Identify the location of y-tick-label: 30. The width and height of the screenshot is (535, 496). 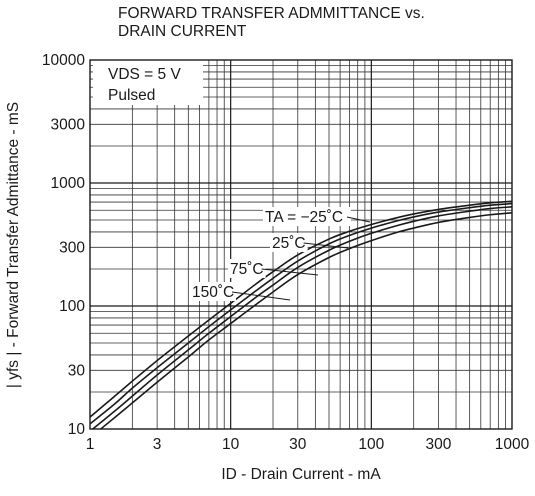
(77, 370).